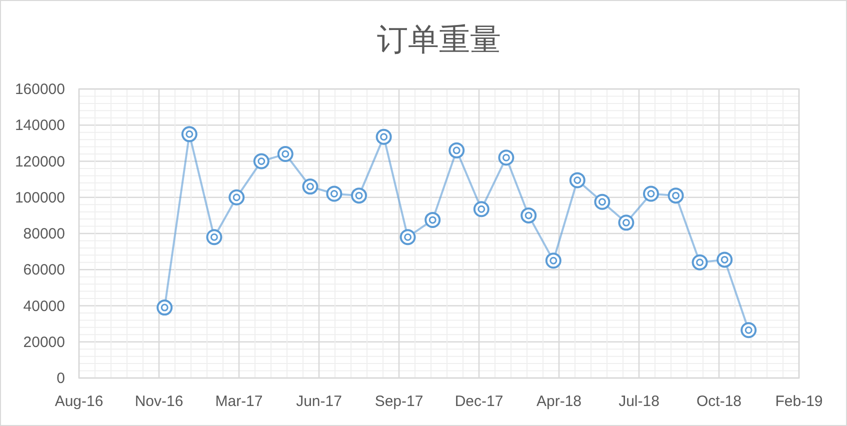 Image resolution: width=847 pixels, height=426 pixels. I want to click on y-tick-label: 20000, so click(44, 342).